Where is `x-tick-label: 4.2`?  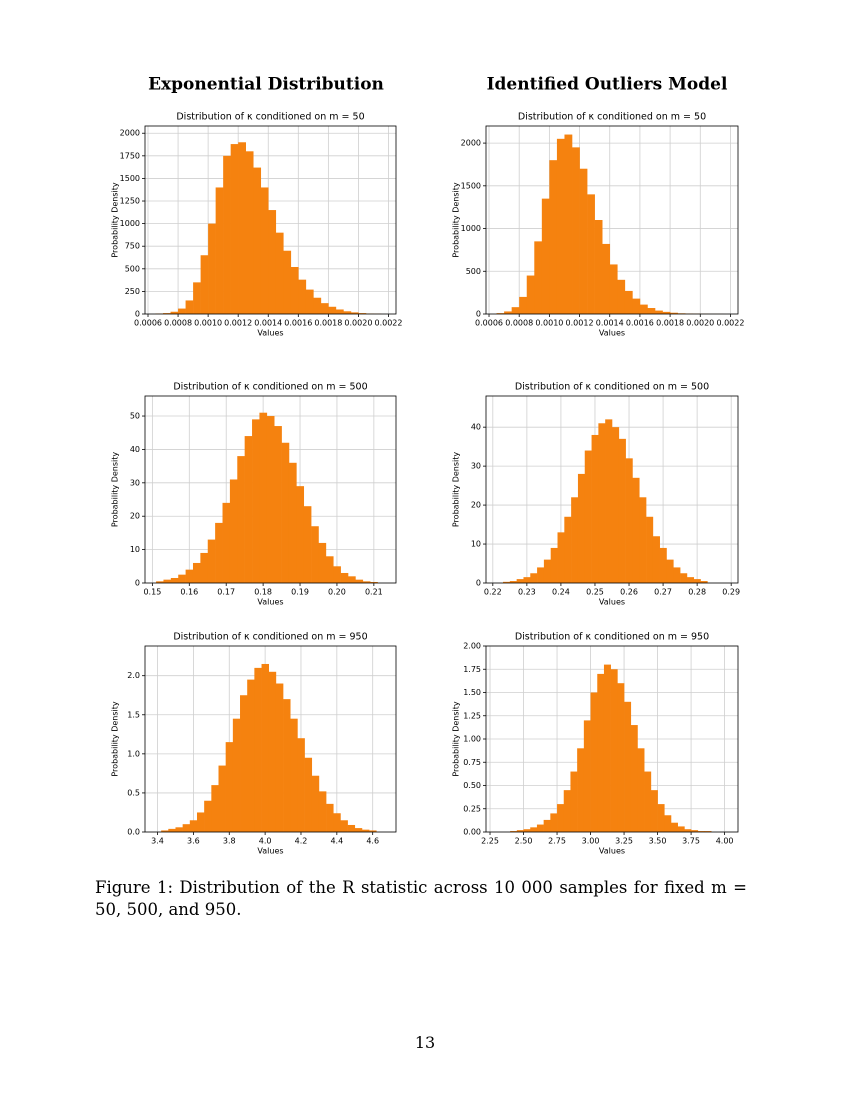
x-tick-label: 4.2 is located at coordinates (301, 841).